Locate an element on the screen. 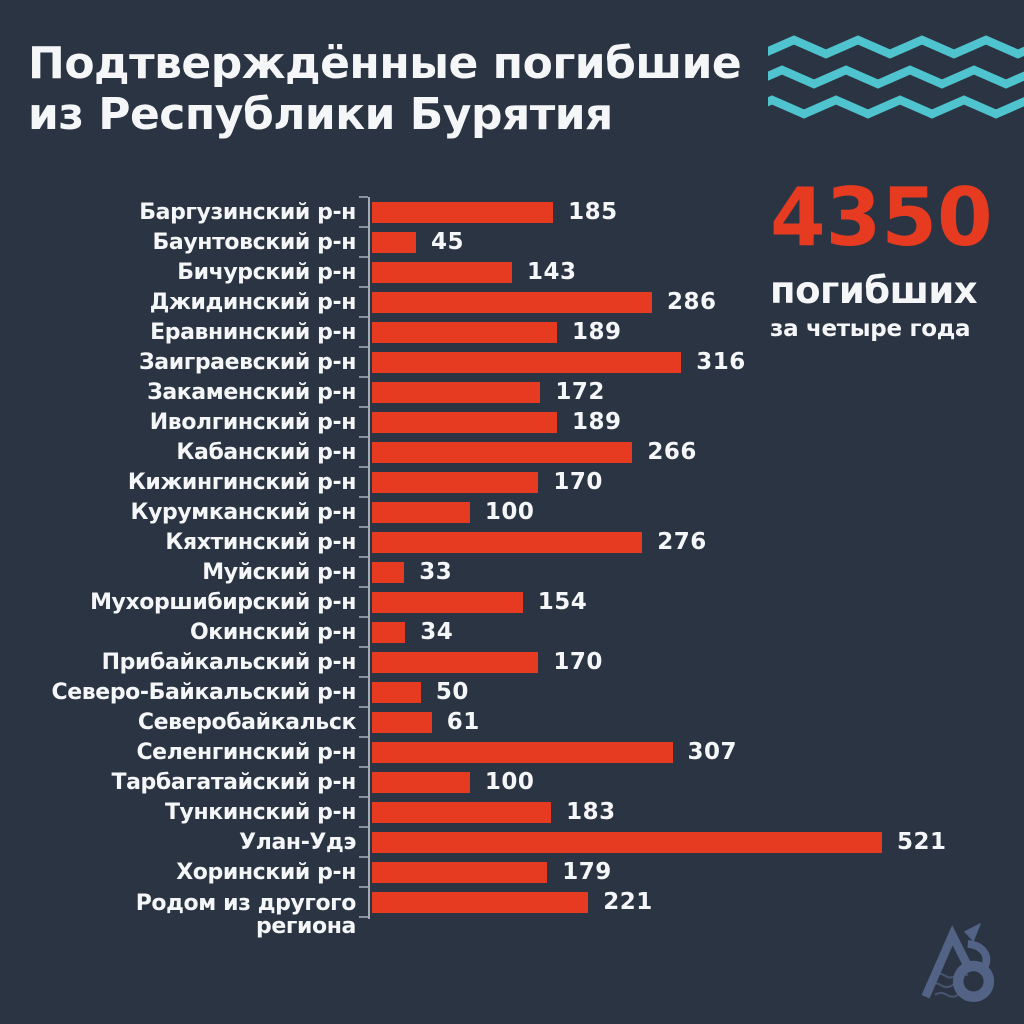  bar-track: 170 is located at coordinates (684, 662).